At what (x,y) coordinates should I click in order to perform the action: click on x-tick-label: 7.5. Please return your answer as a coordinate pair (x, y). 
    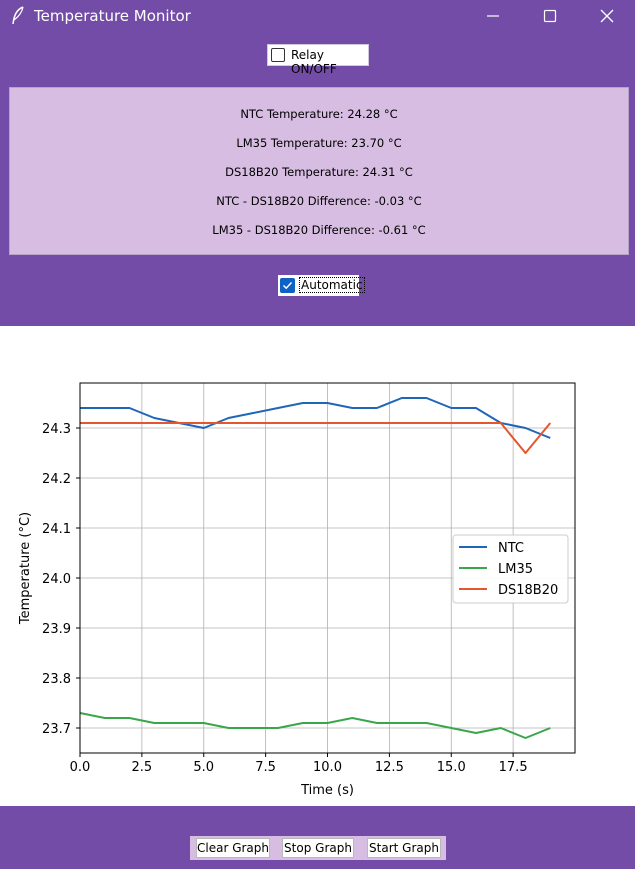
    Looking at the image, I should click on (265, 767).